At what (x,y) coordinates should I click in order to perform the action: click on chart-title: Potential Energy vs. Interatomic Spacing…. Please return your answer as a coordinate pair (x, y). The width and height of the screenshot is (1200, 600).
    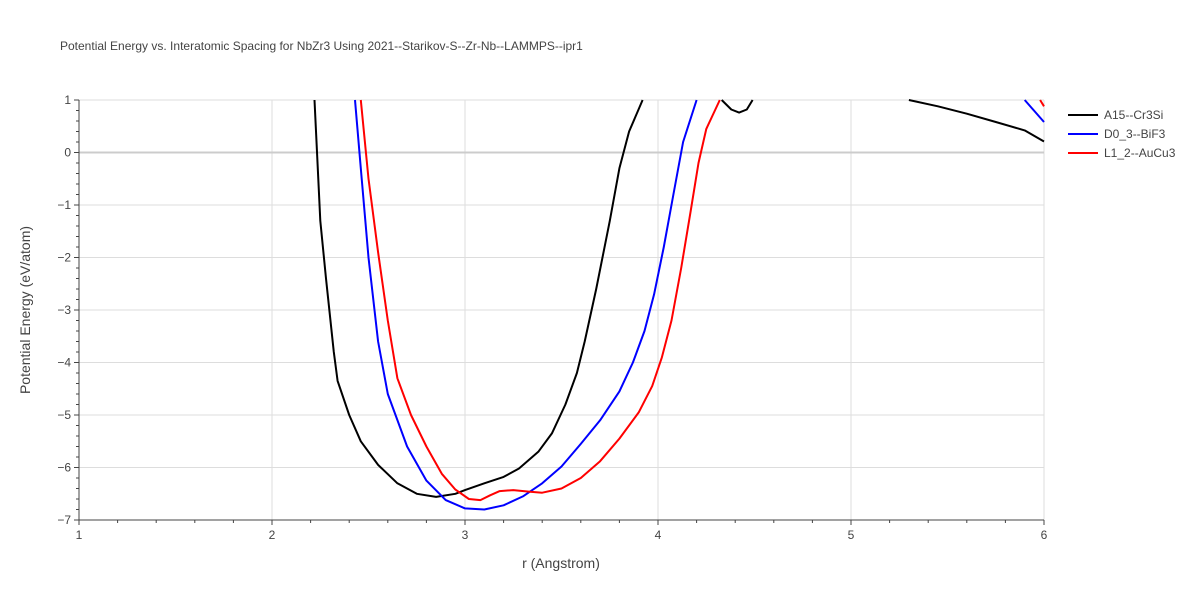
    Looking at the image, I should click on (321, 46).